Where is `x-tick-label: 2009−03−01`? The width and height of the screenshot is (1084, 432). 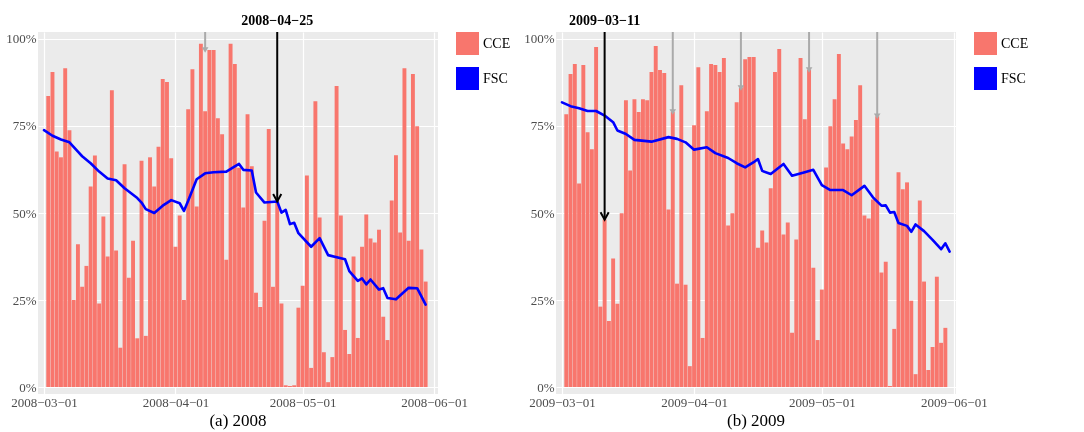 x-tick-label: 2009−03−01 is located at coordinates (562, 402).